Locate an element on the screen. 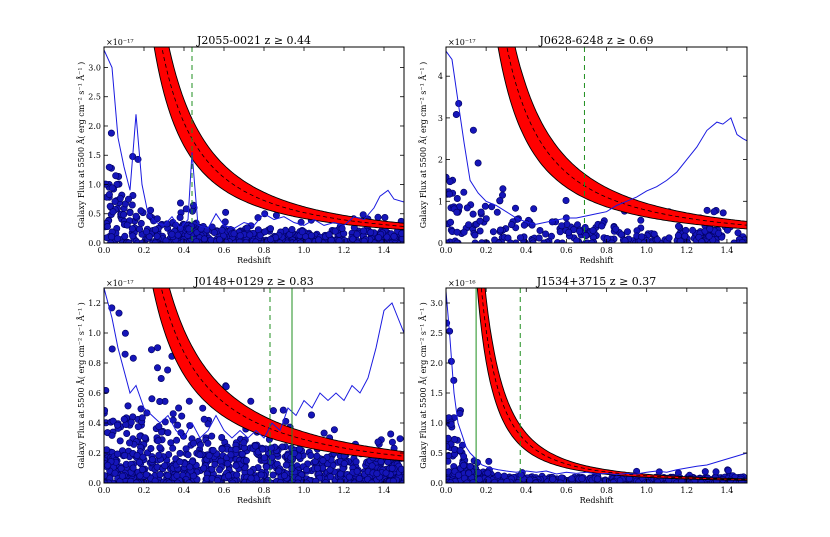  x-axis-label: Redshift is located at coordinates (254, 260).